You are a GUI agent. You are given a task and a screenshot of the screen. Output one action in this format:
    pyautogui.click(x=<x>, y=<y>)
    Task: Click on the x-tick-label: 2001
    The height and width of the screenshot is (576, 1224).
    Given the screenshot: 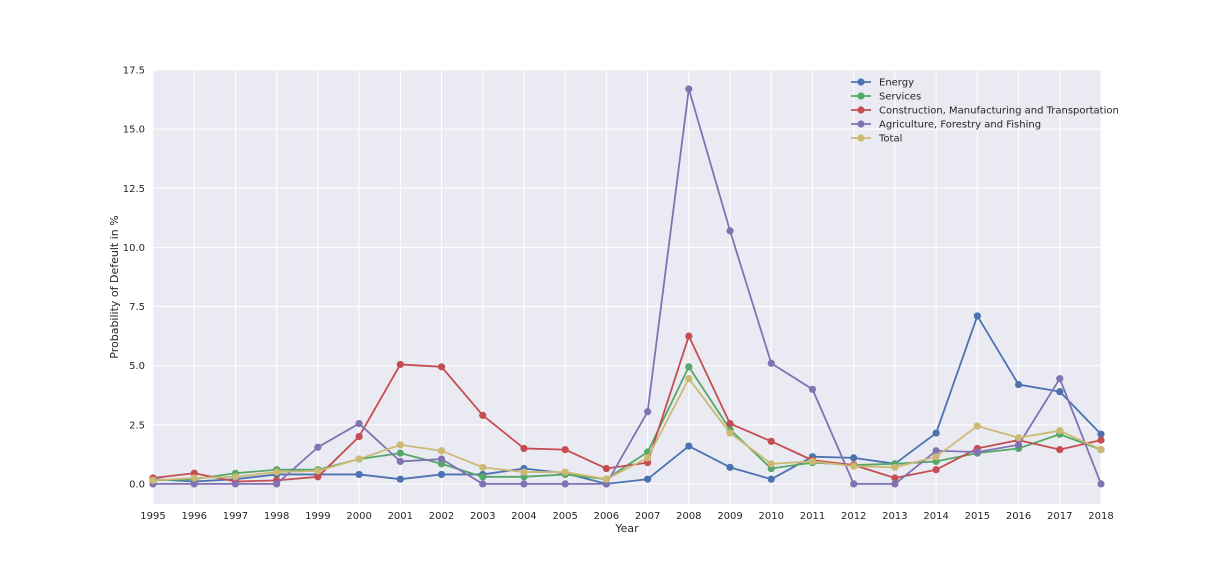 What is the action you would take?
    pyautogui.click(x=400, y=516)
    